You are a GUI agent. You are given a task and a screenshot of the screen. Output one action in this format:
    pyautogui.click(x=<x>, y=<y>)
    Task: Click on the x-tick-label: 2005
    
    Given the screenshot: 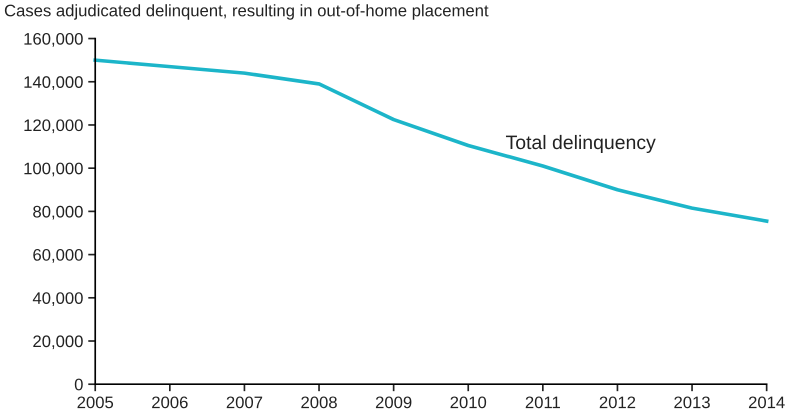 What is the action you would take?
    pyautogui.click(x=96, y=402)
    